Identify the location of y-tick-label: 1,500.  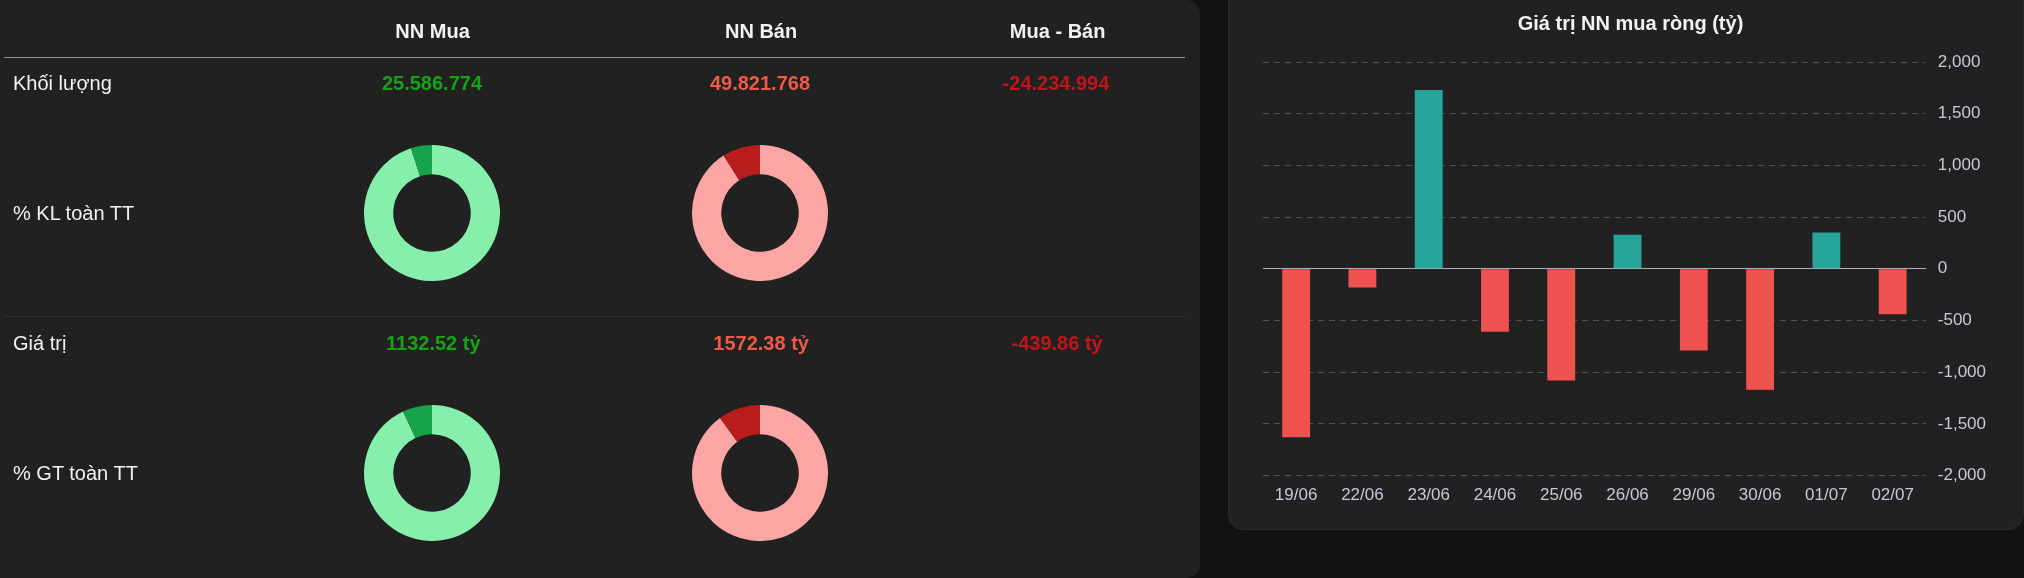
(1959, 113).